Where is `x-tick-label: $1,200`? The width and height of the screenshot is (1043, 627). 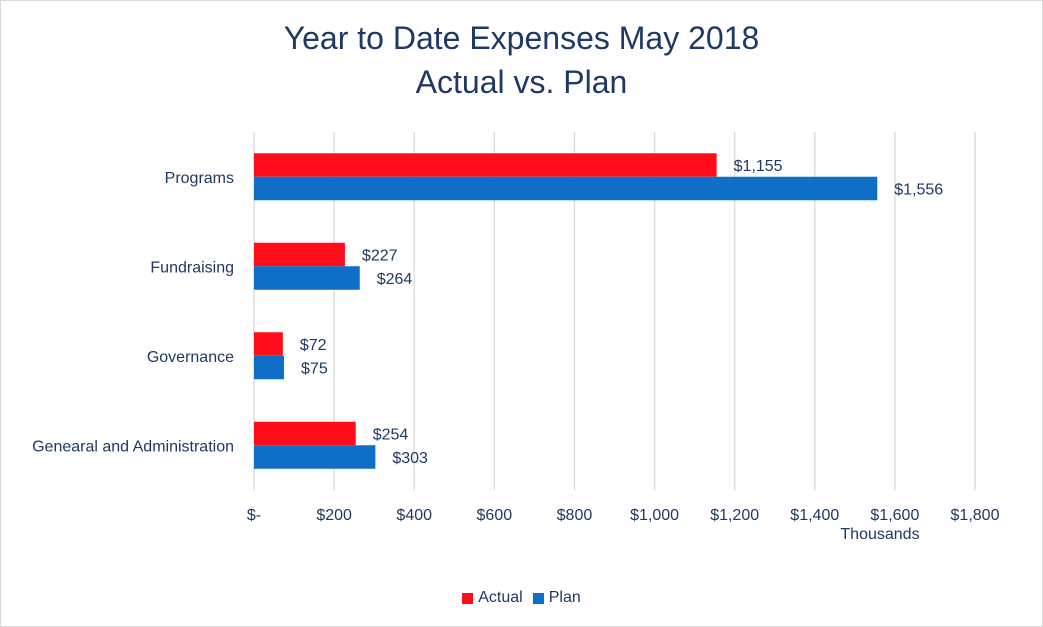
x-tick-label: $1,200 is located at coordinates (734, 515).